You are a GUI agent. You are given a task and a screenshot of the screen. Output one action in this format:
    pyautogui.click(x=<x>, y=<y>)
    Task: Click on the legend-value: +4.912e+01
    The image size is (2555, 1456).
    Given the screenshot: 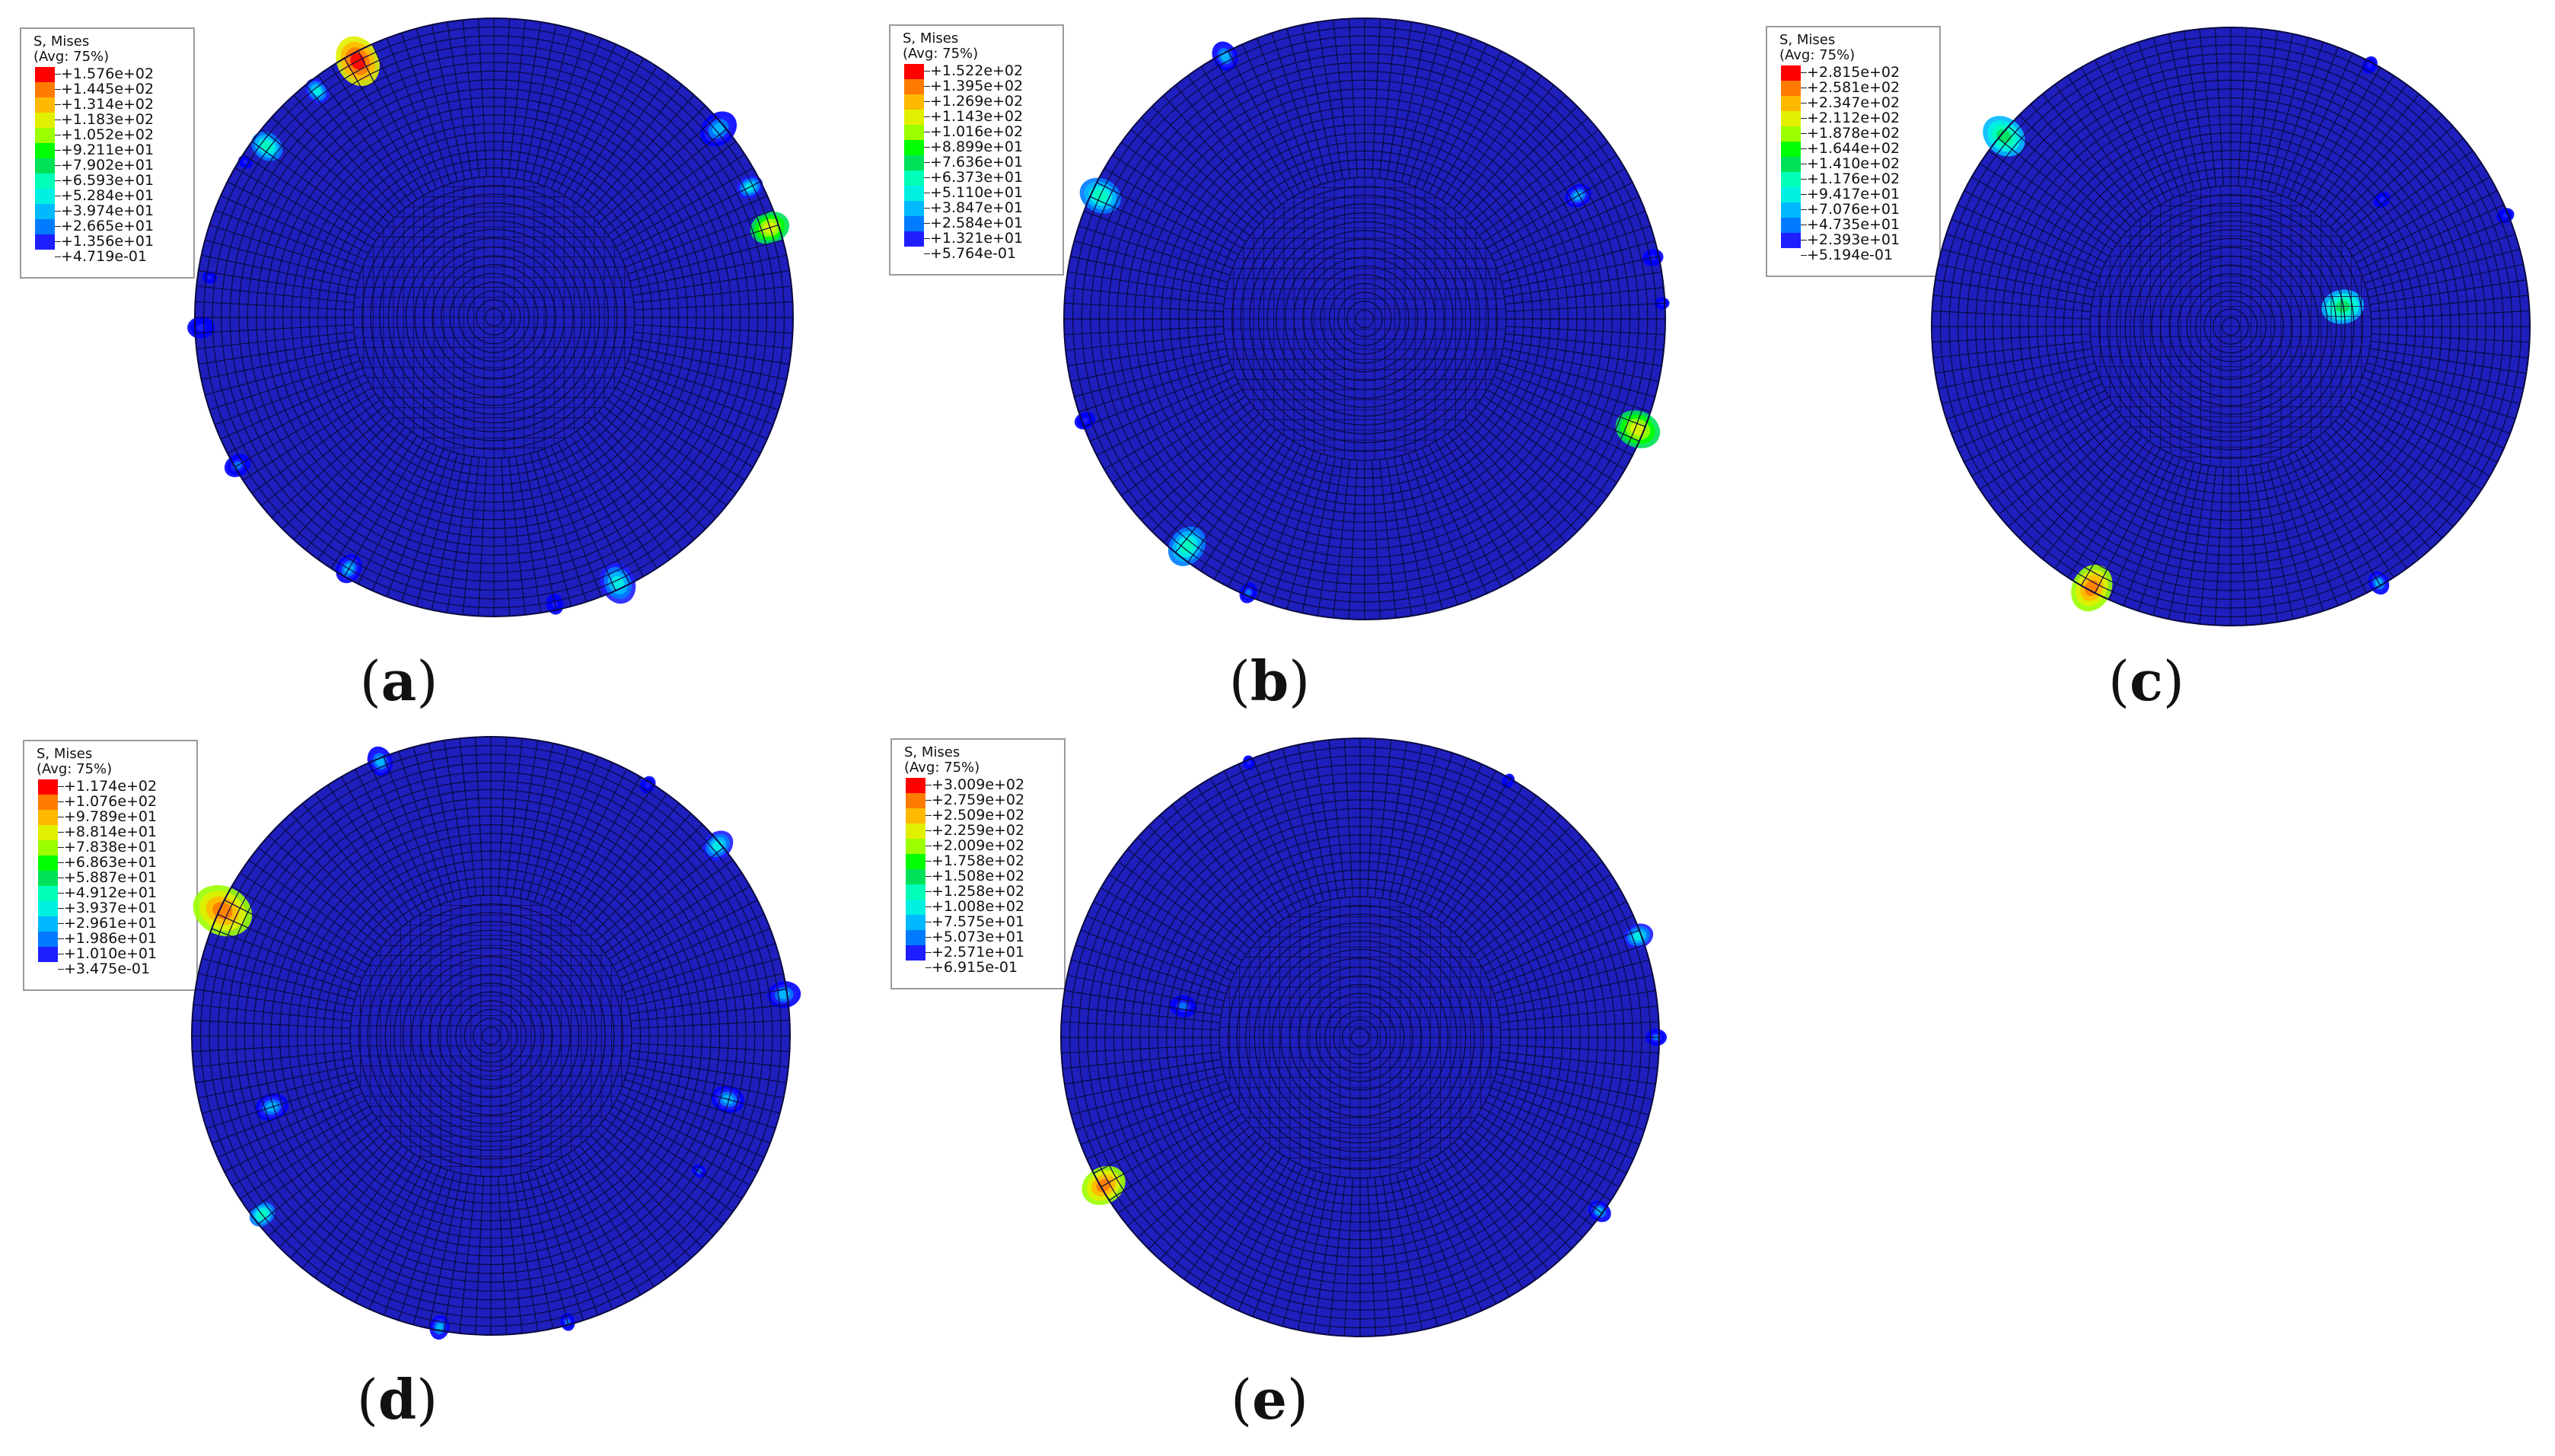 What is the action you would take?
    pyautogui.click(x=111, y=892)
    